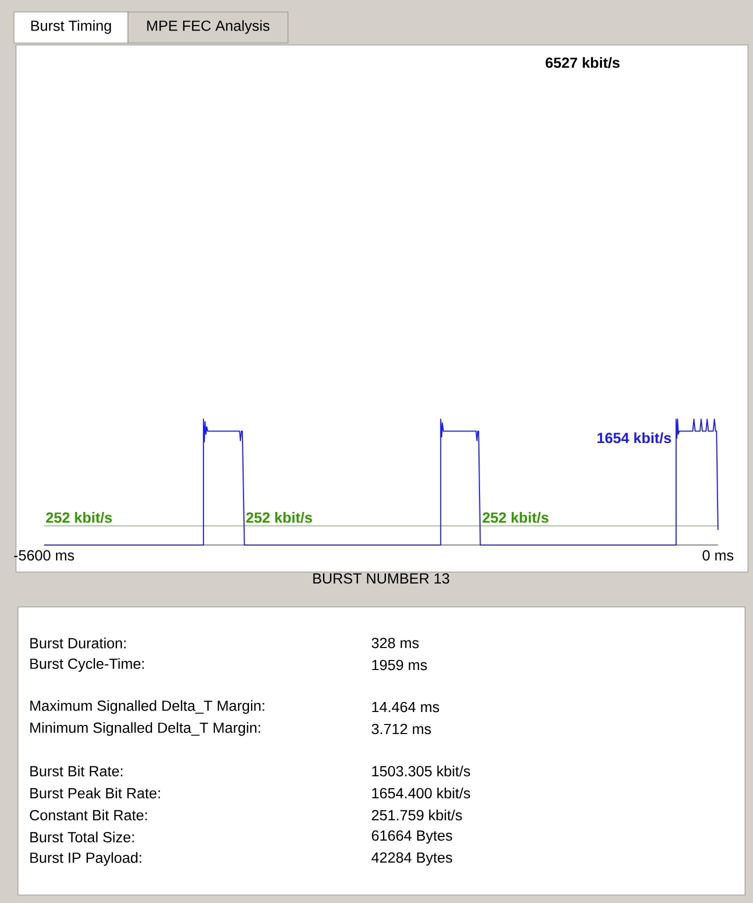 The image size is (753, 903). What do you see at coordinates (718, 555) in the screenshot?
I see `x-tick-label: 0 ms` at bounding box center [718, 555].